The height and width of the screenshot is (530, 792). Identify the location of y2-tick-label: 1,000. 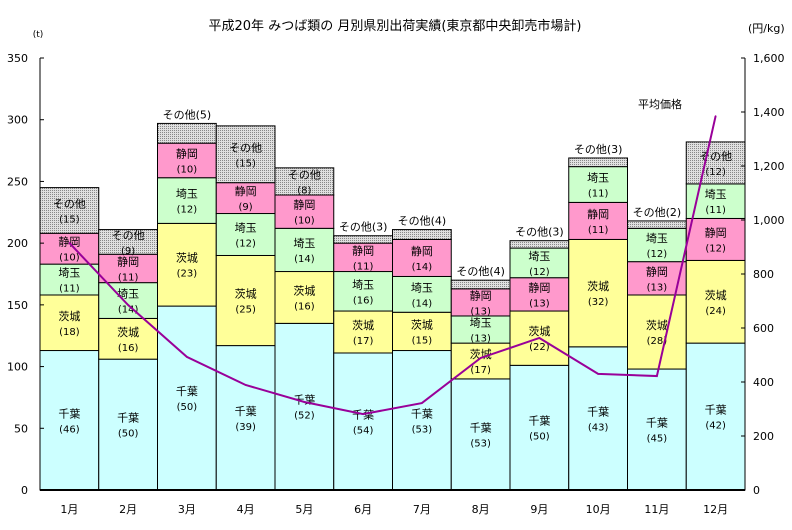
(769, 220).